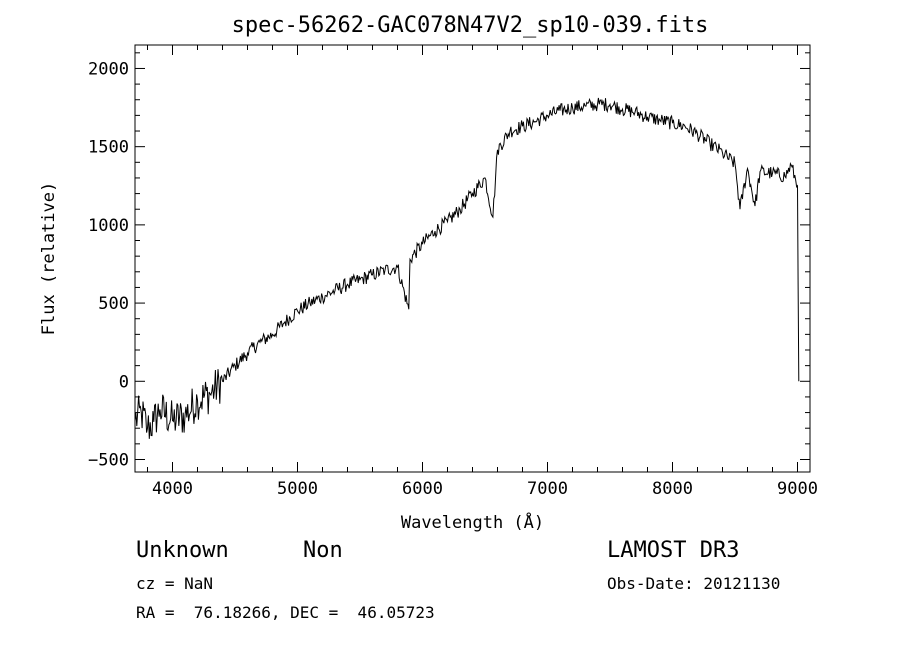 The height and width of the screenshot is (649, 900). Describe the element at coordinates (108, 148) in the screenshot. I see `y-tick-label: 1500` at that location.